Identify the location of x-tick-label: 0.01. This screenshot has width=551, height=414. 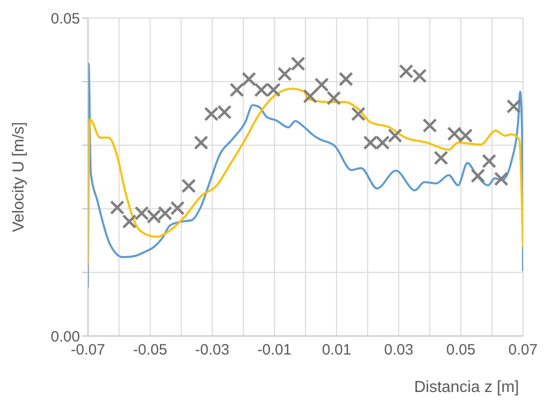
(337, 350).